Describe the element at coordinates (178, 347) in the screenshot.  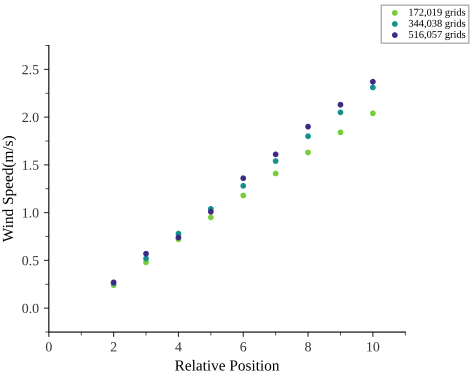
I see `x-tick-label: 4` at that location.